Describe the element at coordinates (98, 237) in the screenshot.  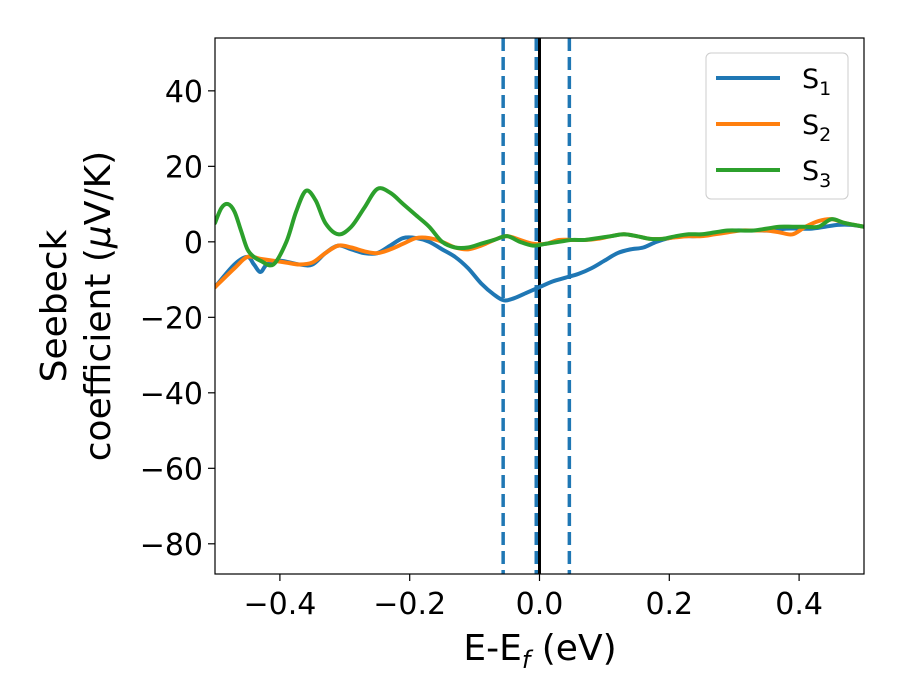
I see `y-axis-label-mu: μ` at that location.